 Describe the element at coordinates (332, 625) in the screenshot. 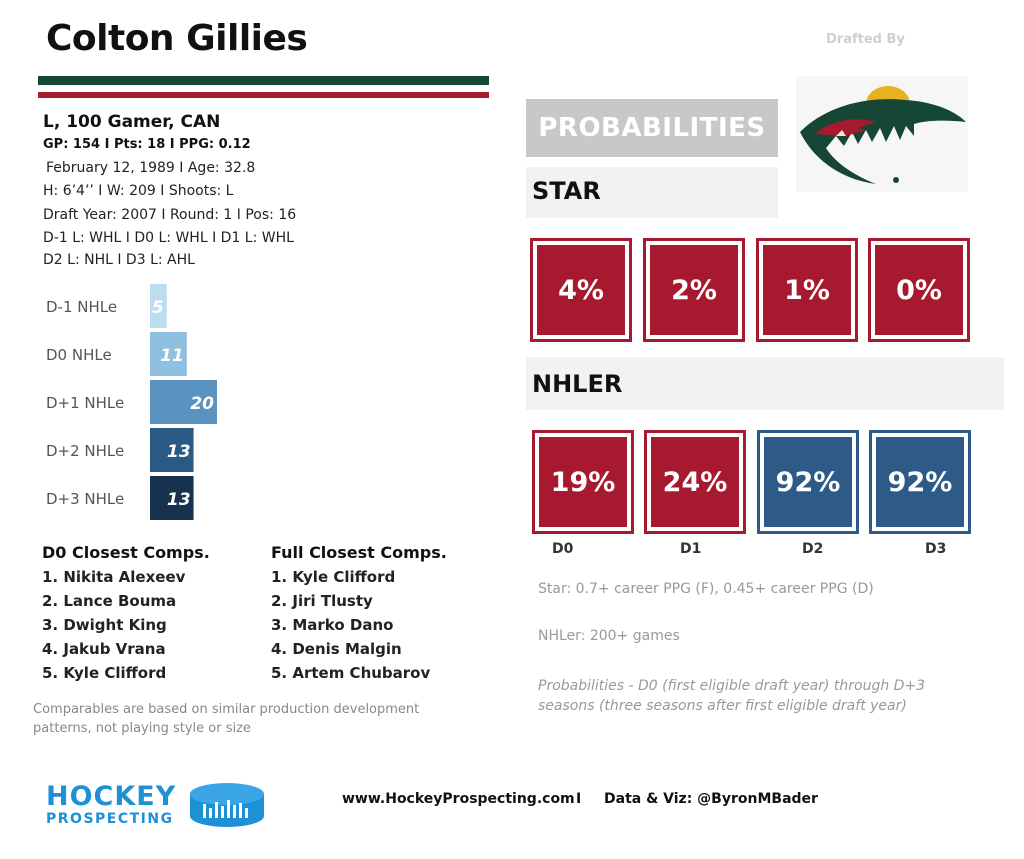

I see `list-item: 3. Marko Dano` at that location.